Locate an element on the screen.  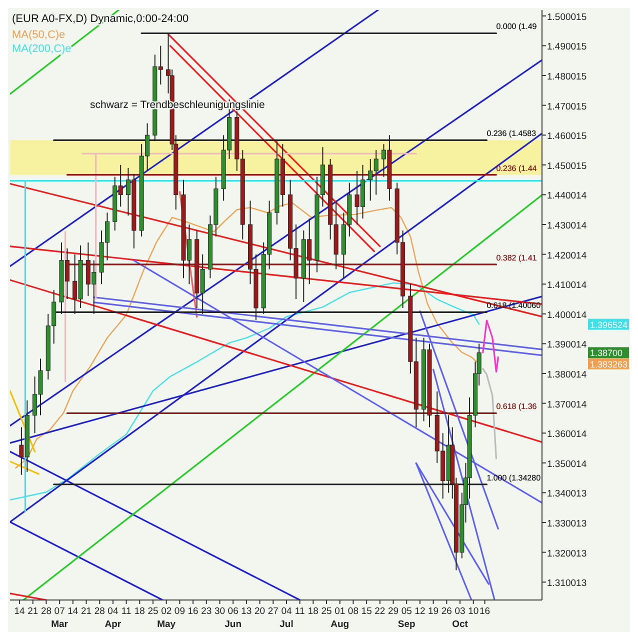
series-label: 0.236 (1.44 is located at coordinates (517, 168).